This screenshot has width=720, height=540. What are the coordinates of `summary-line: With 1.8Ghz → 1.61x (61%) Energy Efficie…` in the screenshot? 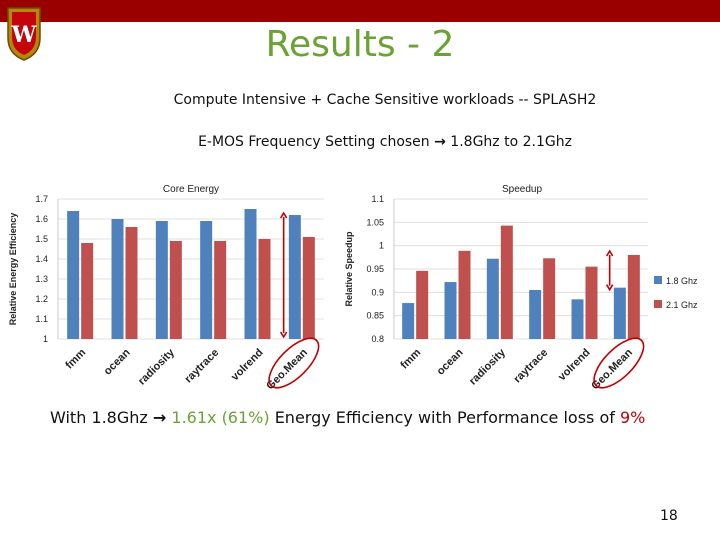 It's located at (347, 417).